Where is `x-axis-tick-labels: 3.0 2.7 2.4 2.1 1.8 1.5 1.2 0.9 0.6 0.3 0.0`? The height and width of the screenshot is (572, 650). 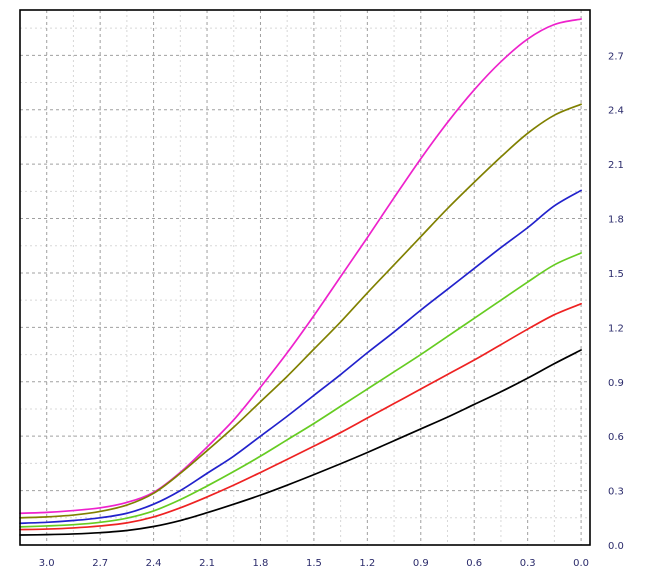
x-axis-tick-labels: 3.0 2.7 2.4 2.1 1.8 1.5 1.2 0.9 0.6 0.3 0.0 is located at coordinates (314, 563).